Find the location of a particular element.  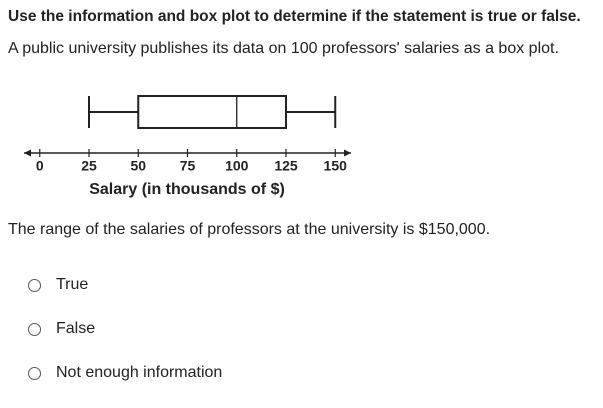

option: Not enough information is located at coordinates (125, 373).